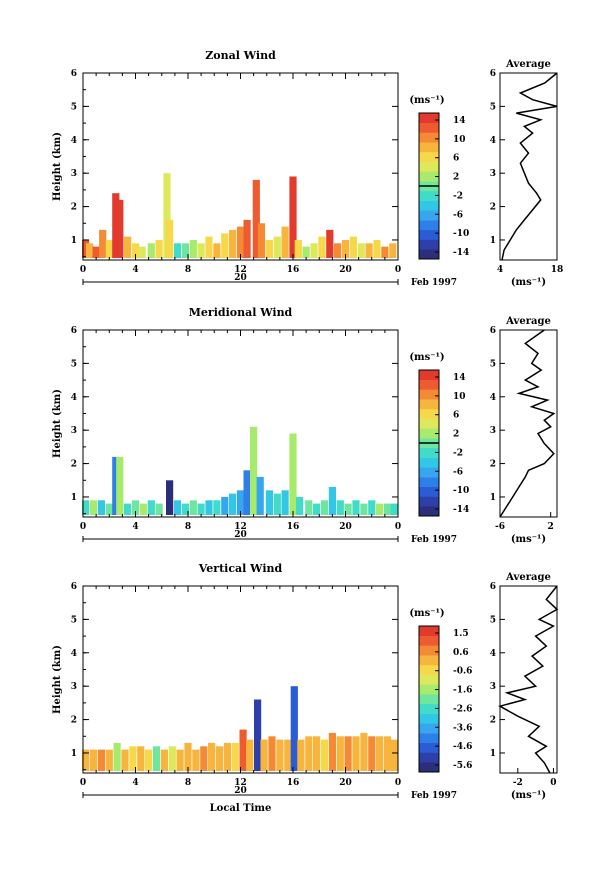 The height and width of the screenshot is (873, 613). Describe the element at coordinates (74, 431) in the screenshot. I see `y-tick-label: 3` at that location.